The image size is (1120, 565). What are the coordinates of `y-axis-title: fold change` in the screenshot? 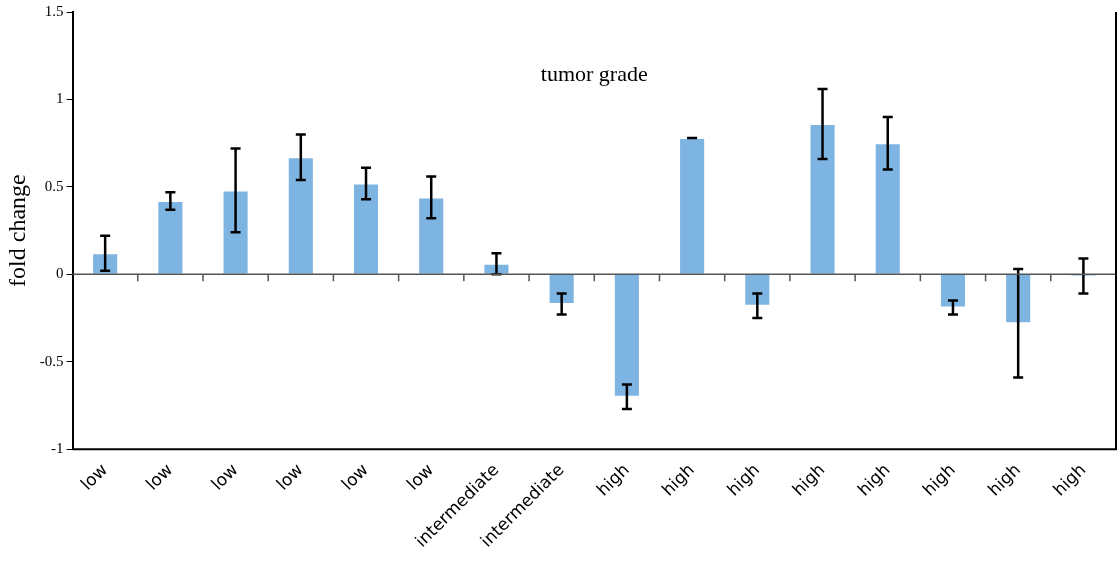 It's located at (16, 230).